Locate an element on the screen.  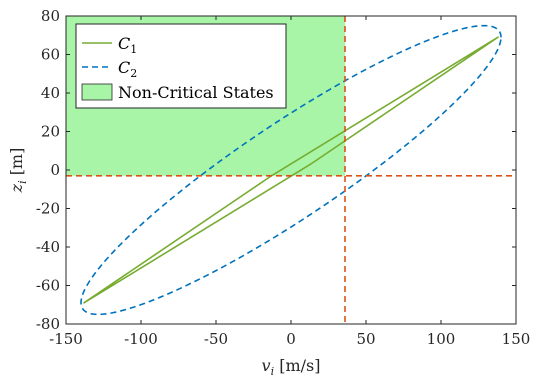
legend-region-swatch is located at coordinates (97, 92).